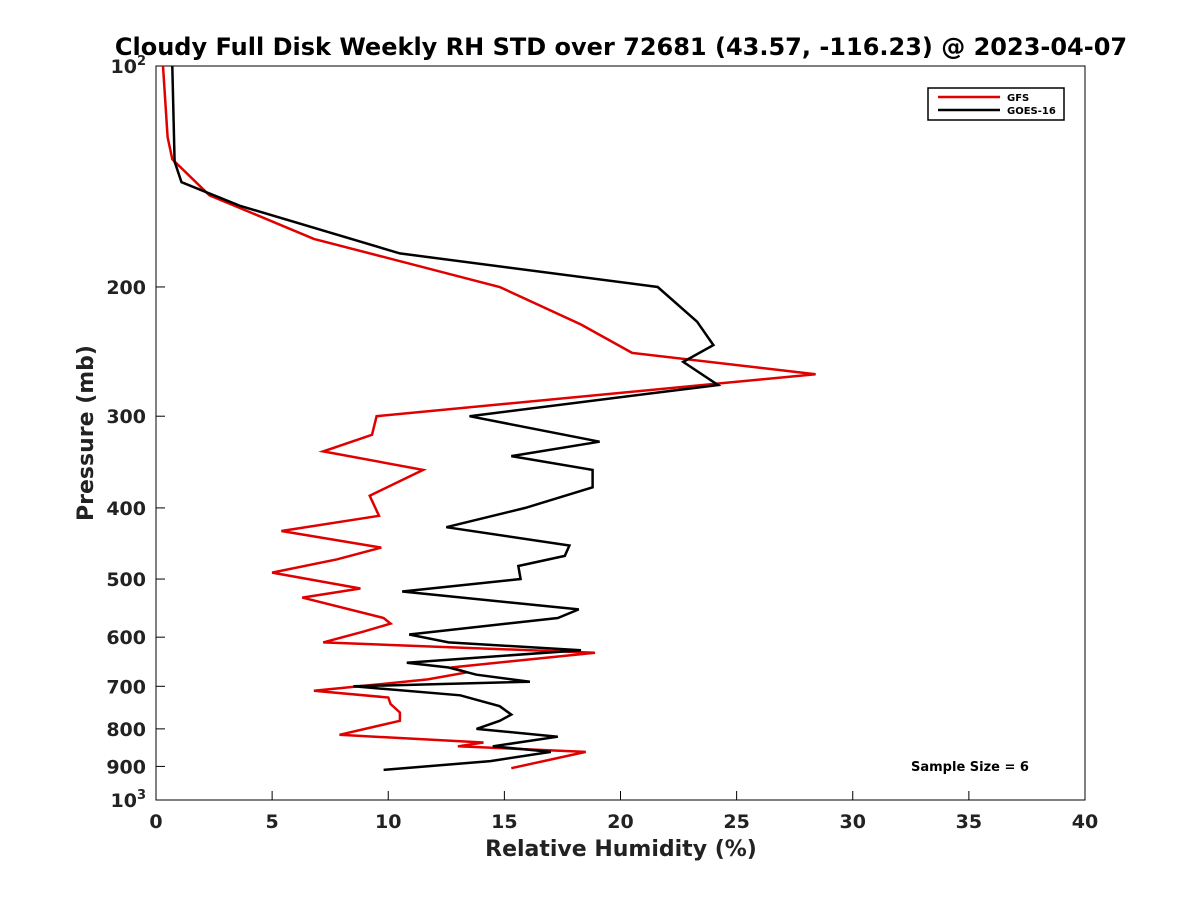 The height and width of the screenshot is (900, 1200). I want to click on y-tick-label-8: 900, so click(126, 767).